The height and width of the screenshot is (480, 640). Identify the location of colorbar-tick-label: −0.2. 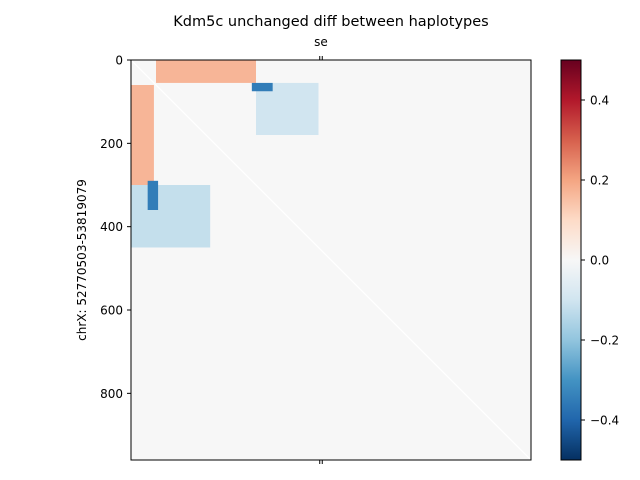
(604, 341).